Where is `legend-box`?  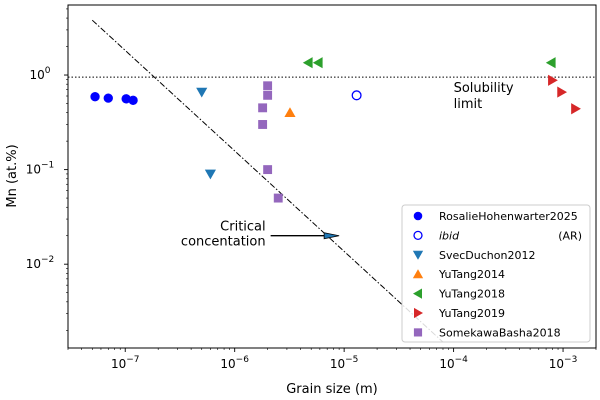
legend-box is located at coordinates (496, 273).